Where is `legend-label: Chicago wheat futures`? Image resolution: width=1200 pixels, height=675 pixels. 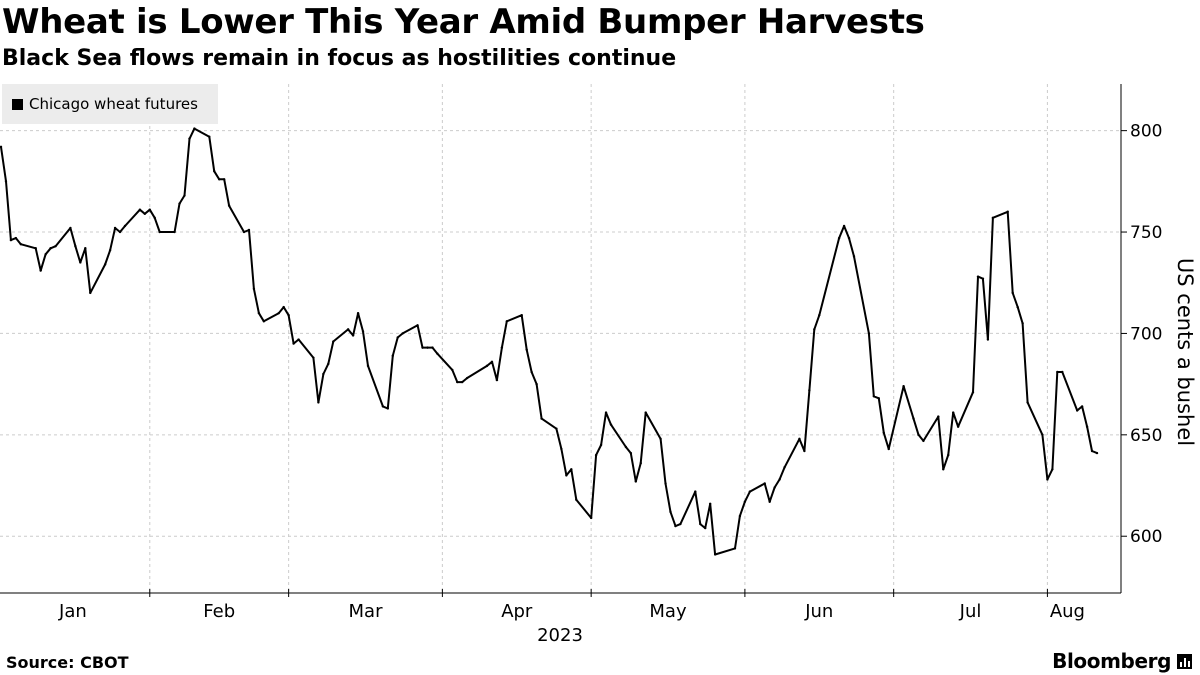
legend-label: Chicago wheat futures is located at coordinates (113, 104).